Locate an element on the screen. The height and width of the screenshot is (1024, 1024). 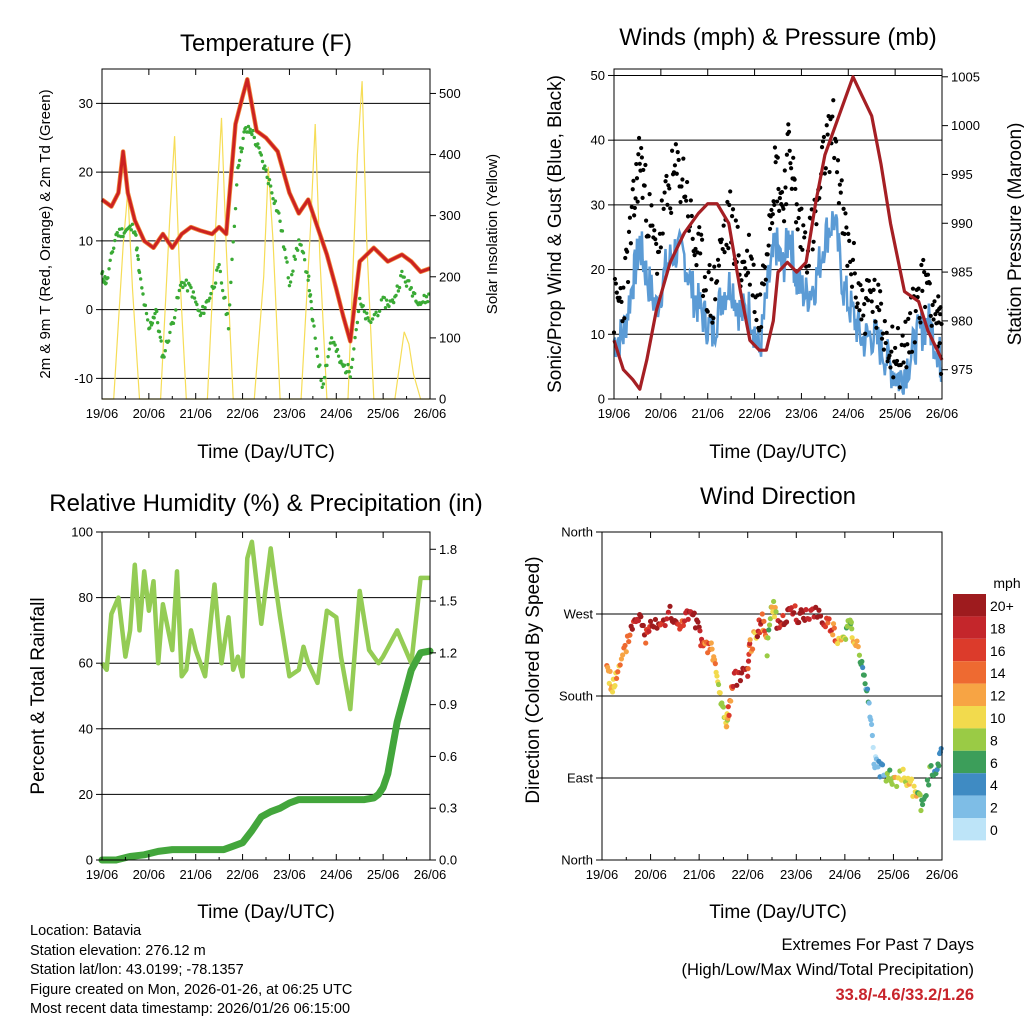
humidity-ytick-label: 20 is located at coordinates (86, 794).